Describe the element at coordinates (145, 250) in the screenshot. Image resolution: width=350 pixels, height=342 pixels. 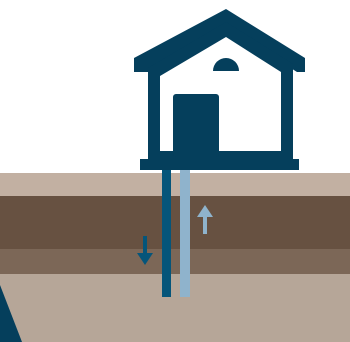
I see `arrow-down-icon` at that location.